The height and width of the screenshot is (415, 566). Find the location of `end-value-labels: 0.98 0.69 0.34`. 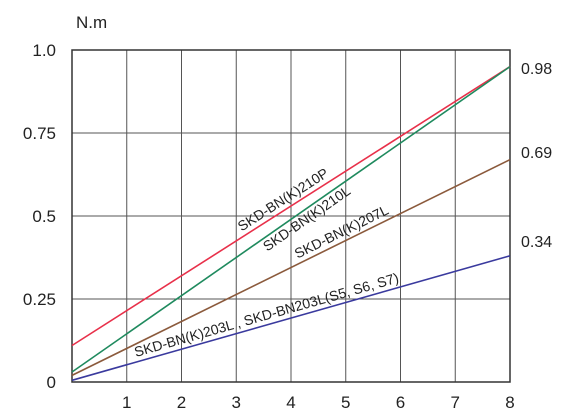

end-value-labels: 0.98 0.69 0.34 is located at coordinates (536, 156).